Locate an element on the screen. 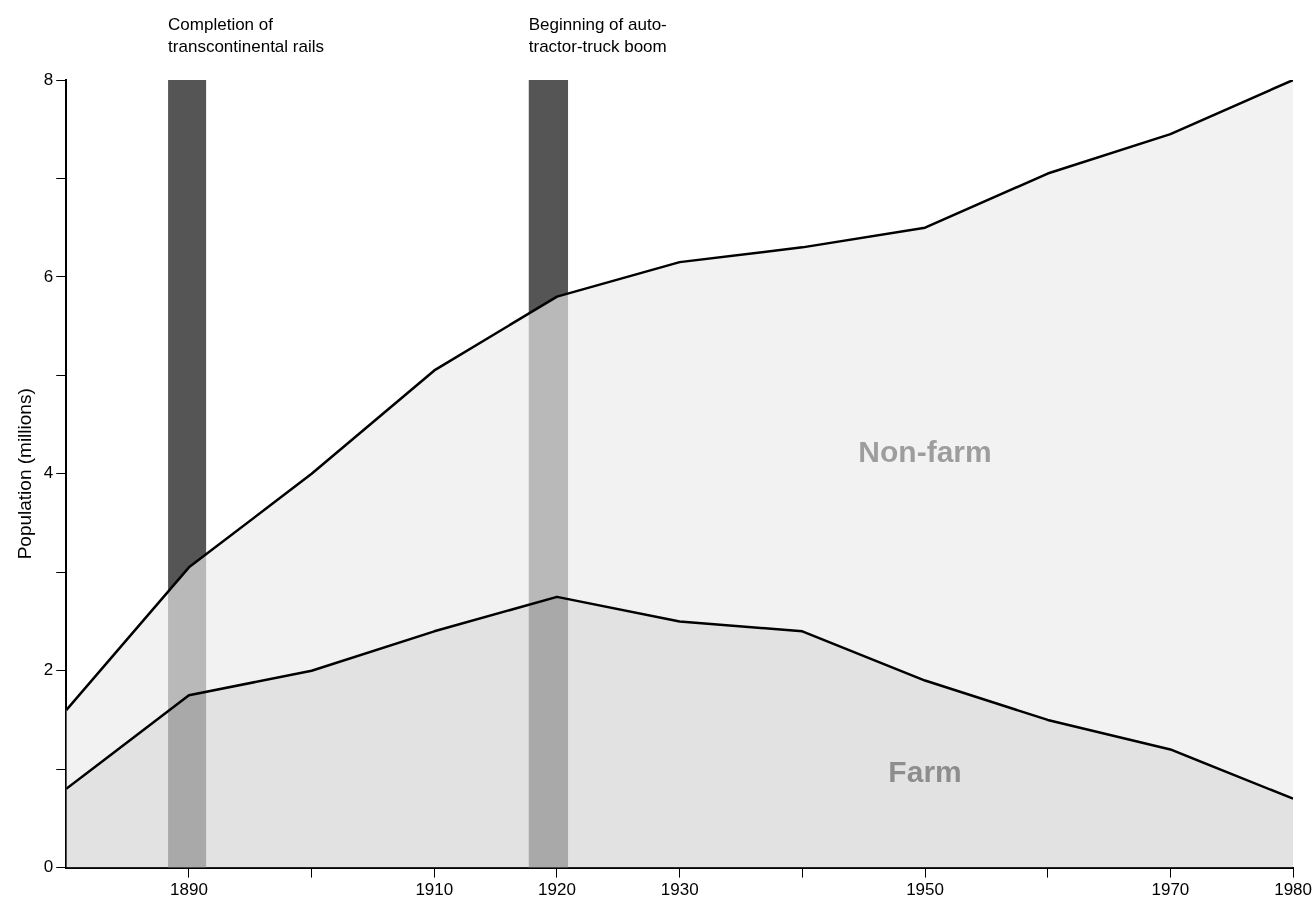  y-tick-label: 4 is located at coordinates (48, 473).